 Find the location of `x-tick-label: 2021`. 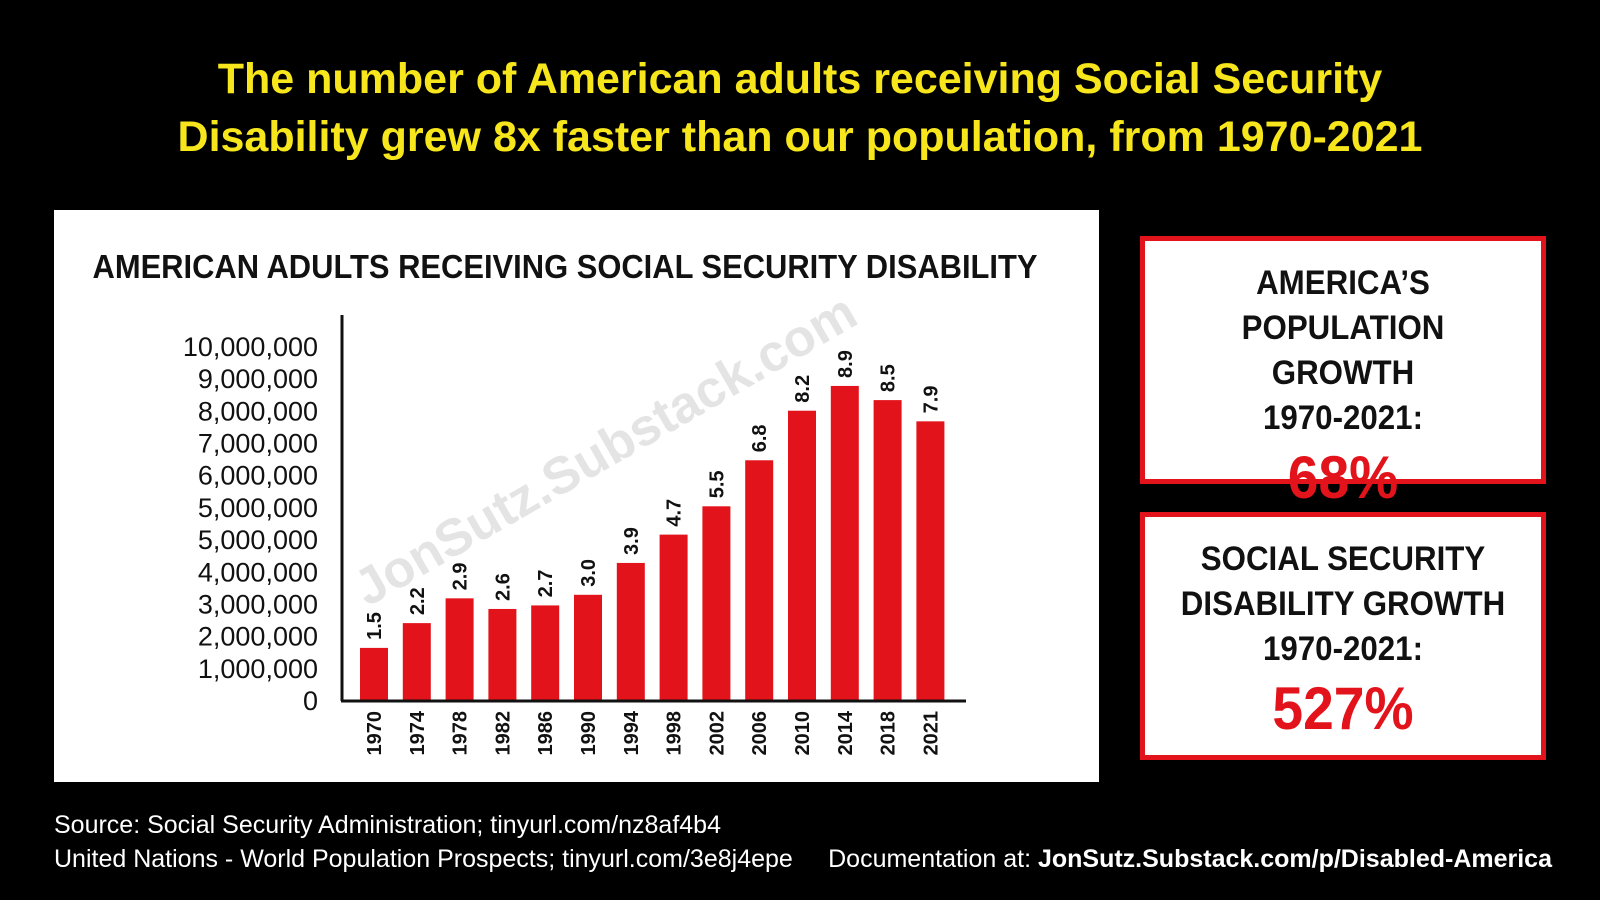

x-tick-label: 2021 is located at coordinates (931, 733).